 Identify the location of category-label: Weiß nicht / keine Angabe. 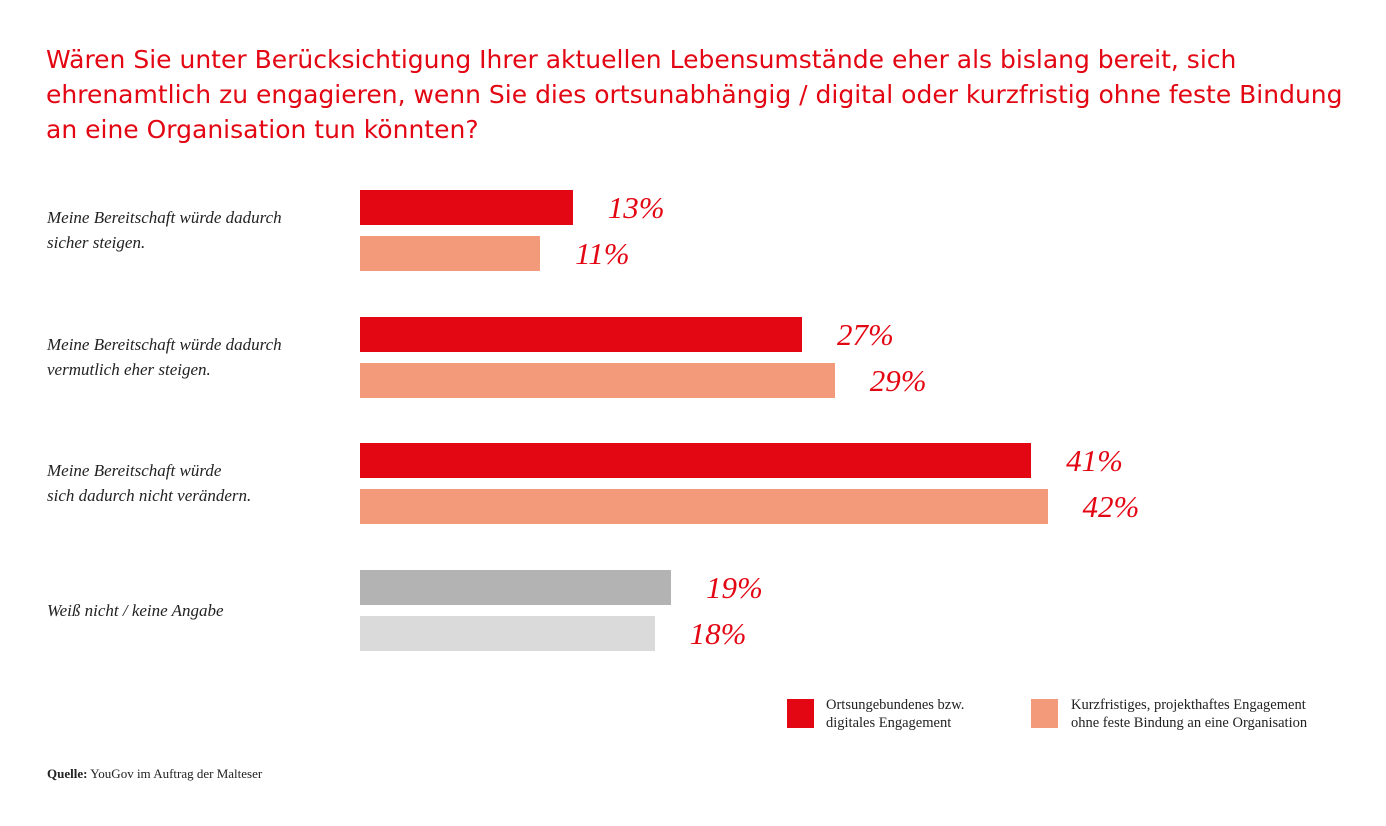
(135, 610).